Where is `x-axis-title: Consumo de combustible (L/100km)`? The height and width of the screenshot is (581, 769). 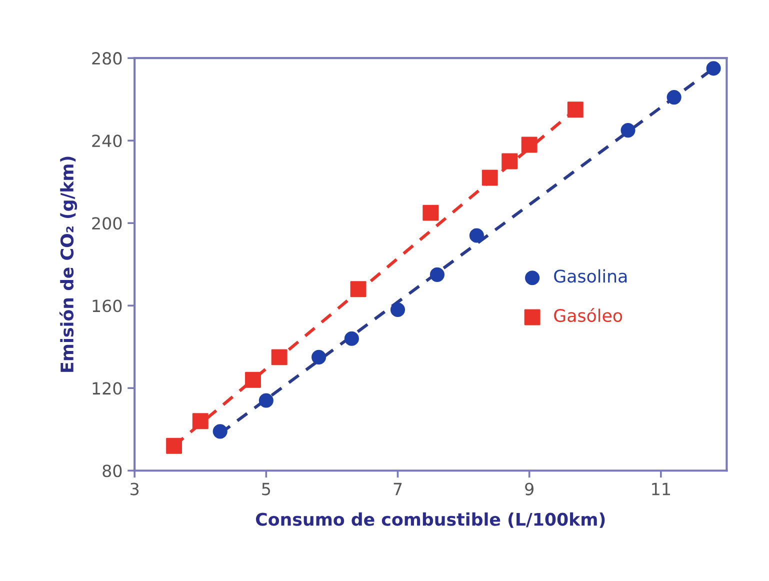 x-axis-title: Consumo de combustible (L/100km) is located at coordinates (430, 520).